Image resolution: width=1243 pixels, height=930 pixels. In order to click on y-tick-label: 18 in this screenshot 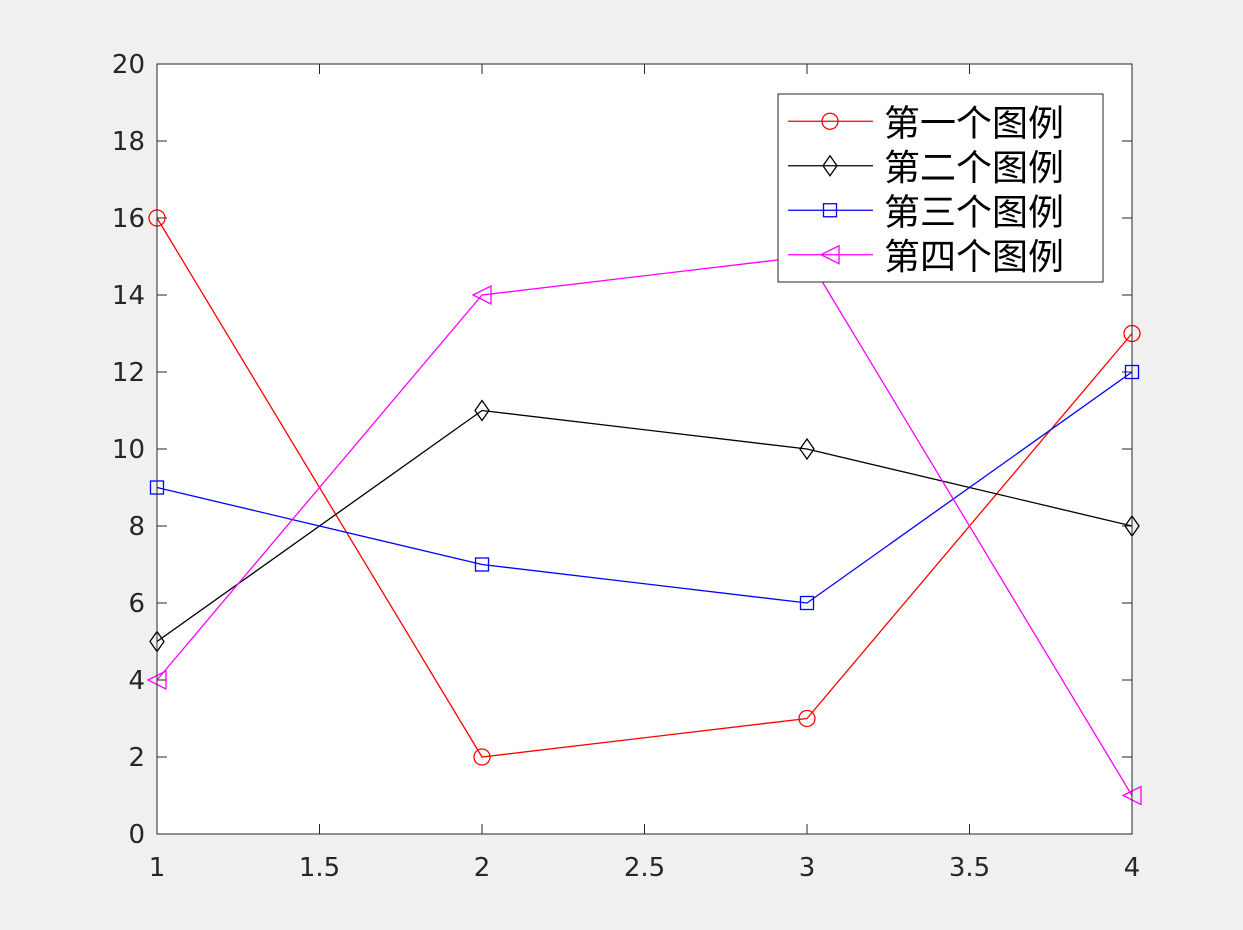, I will do `click(128, 142)`.